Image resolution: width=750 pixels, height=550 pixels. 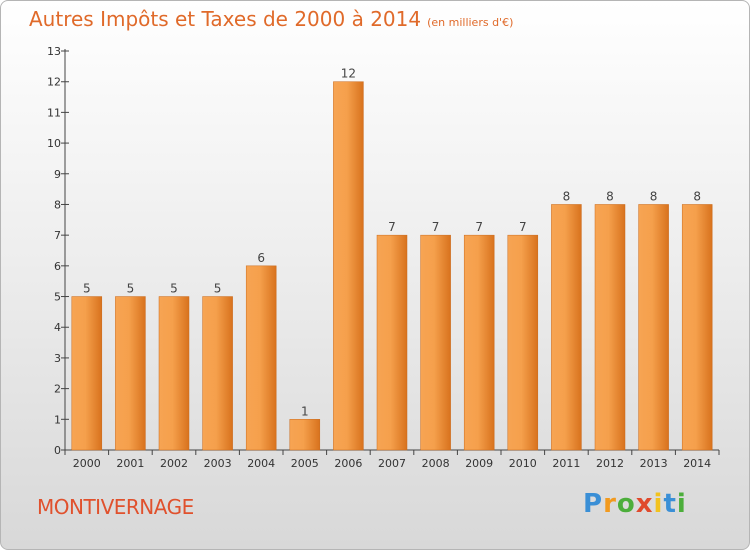 What do you see at coordinates (57, 297) in the screenshot?
I see `y-tick-label: 5` at bounding box center [57, 297].